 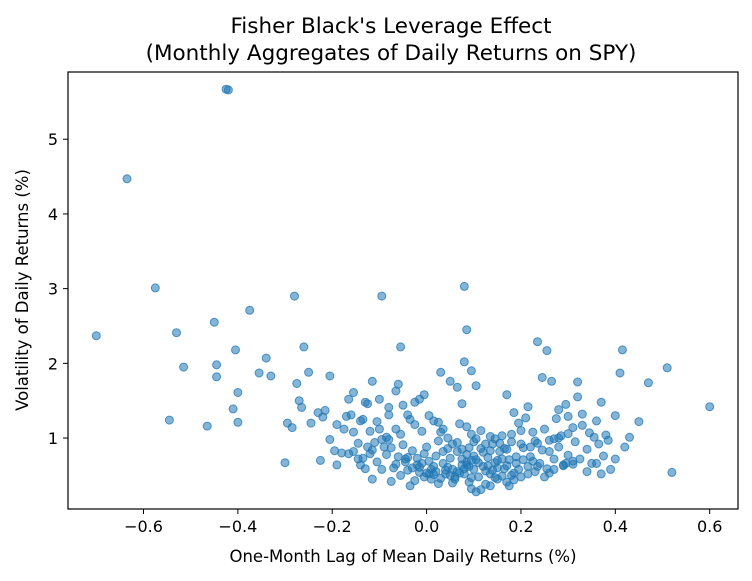 I want to click on x-tick-label: −0.4, so click(x=237, y=526).